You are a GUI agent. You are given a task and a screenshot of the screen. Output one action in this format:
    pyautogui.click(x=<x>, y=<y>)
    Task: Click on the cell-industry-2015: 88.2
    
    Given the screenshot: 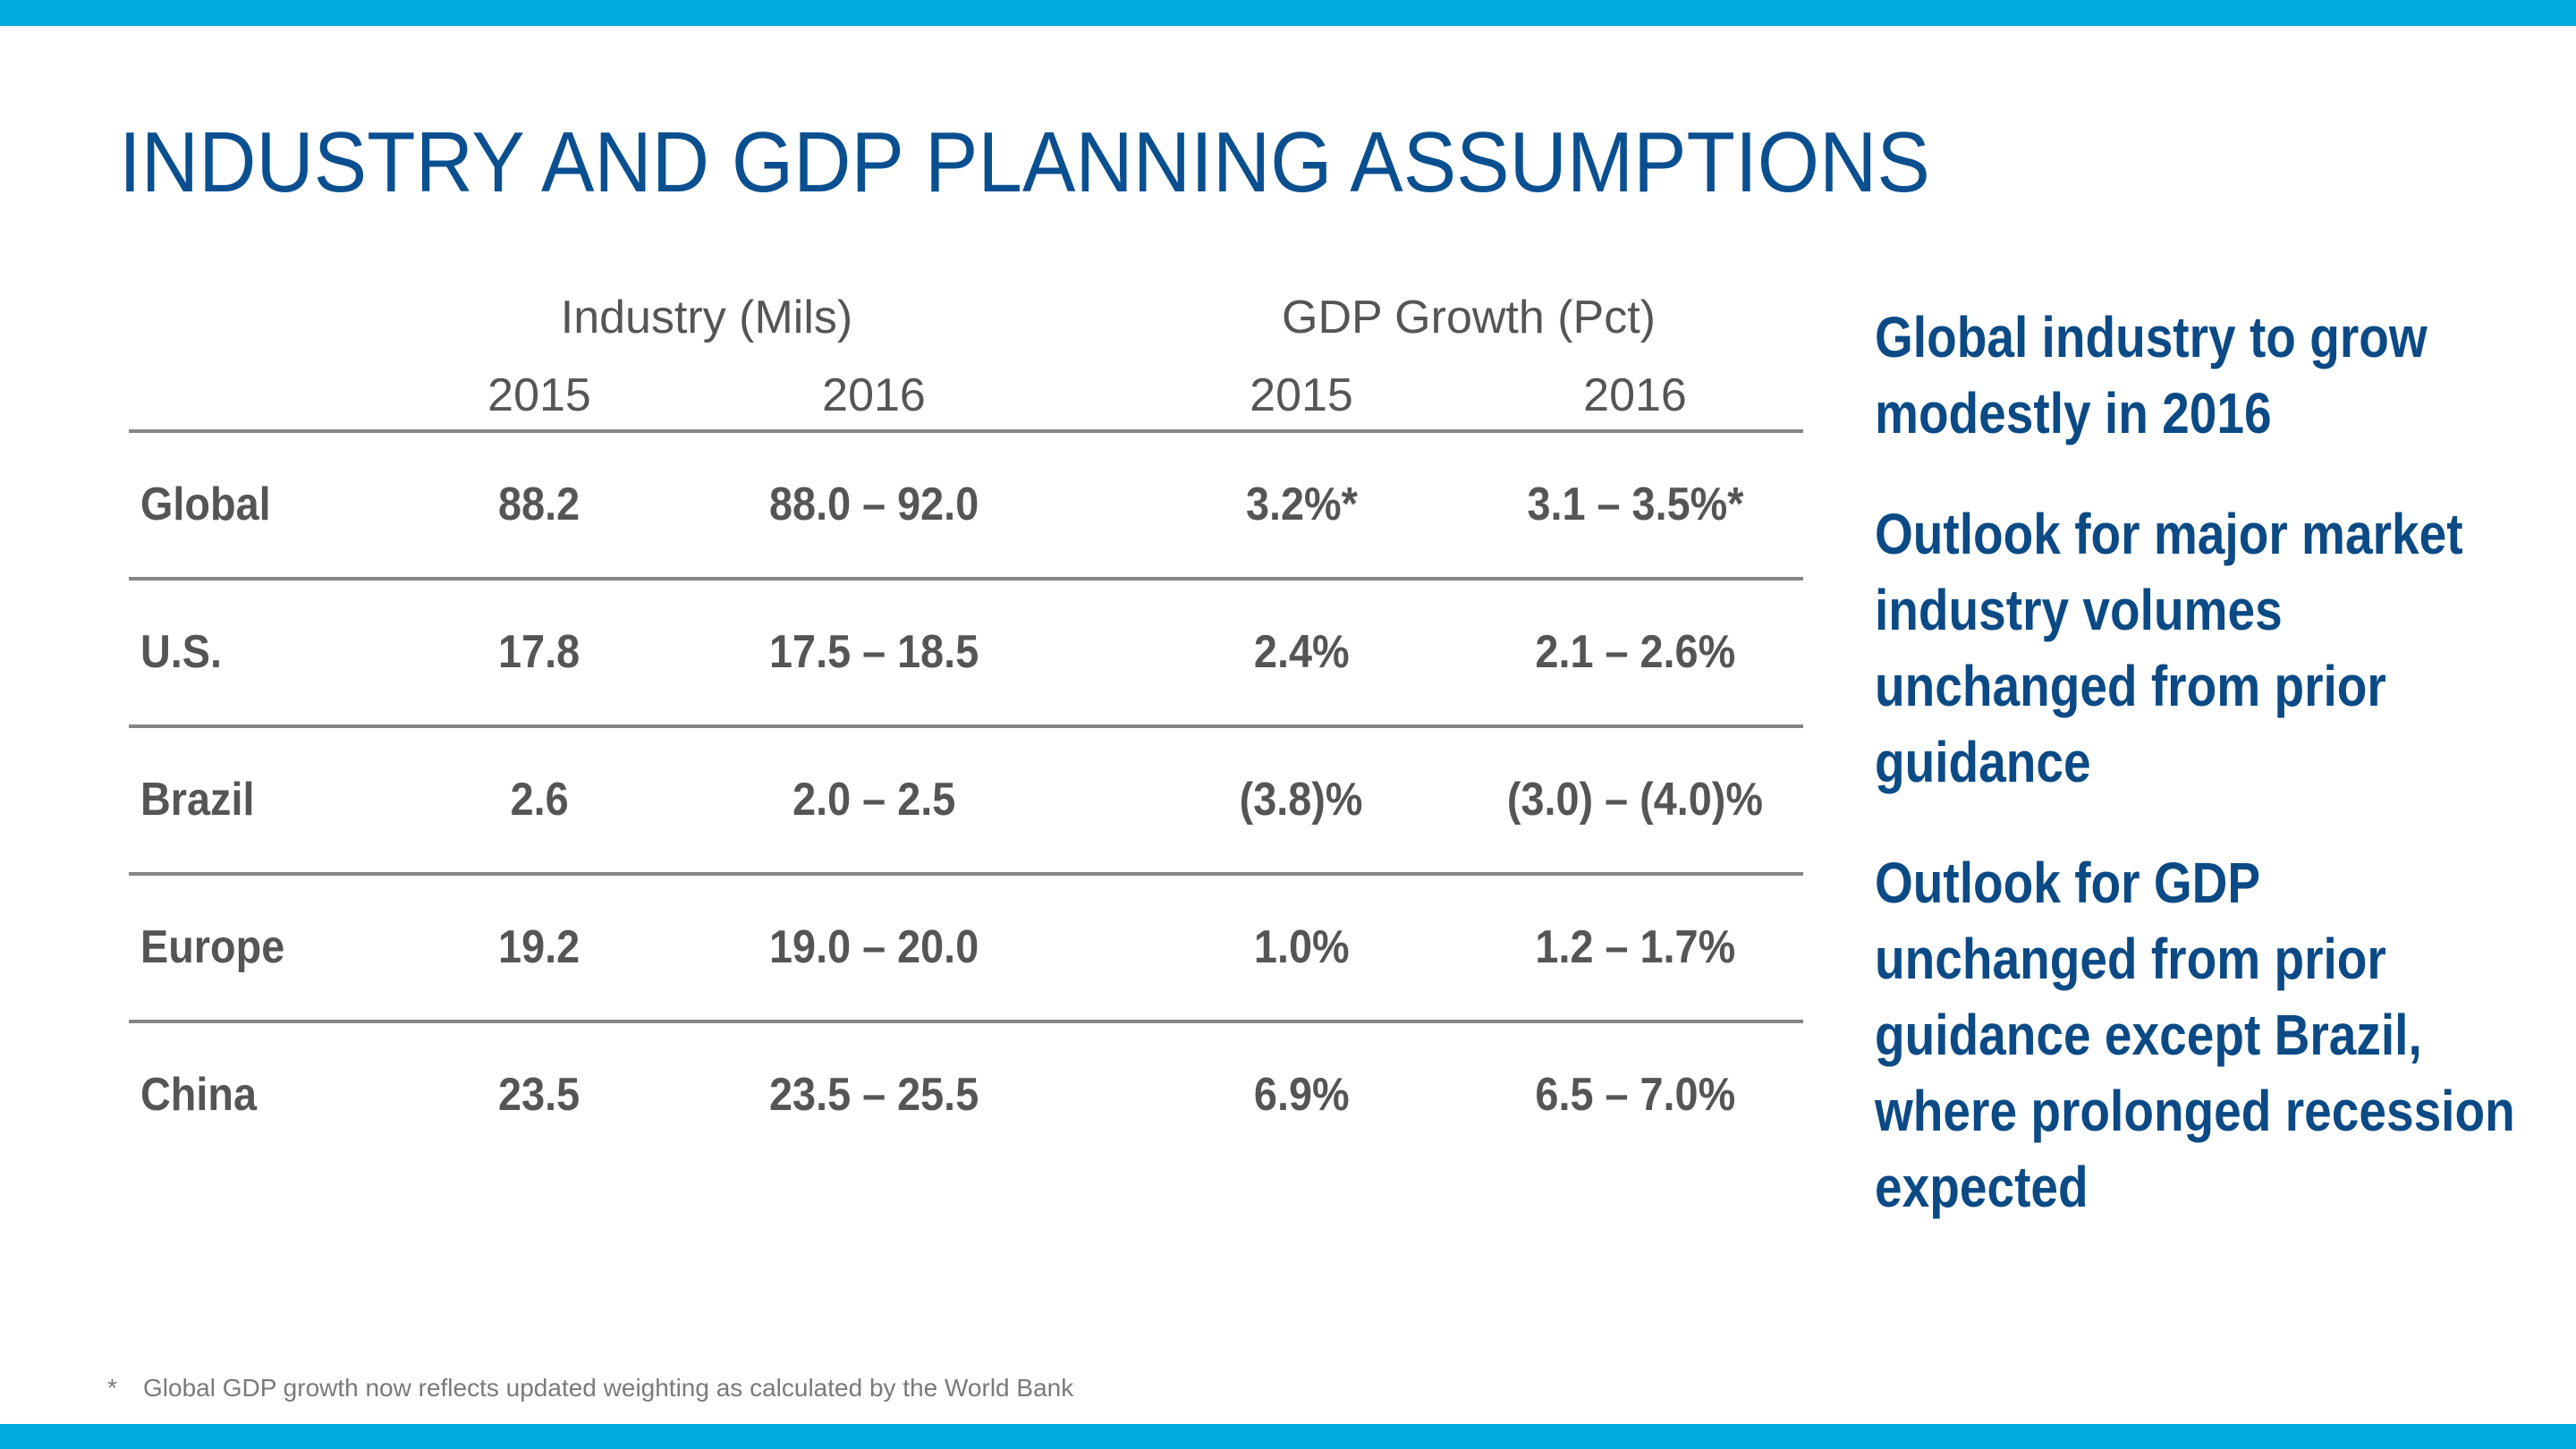 What is the action you would take?
    pyautogui.click(x=539, y=504)
    